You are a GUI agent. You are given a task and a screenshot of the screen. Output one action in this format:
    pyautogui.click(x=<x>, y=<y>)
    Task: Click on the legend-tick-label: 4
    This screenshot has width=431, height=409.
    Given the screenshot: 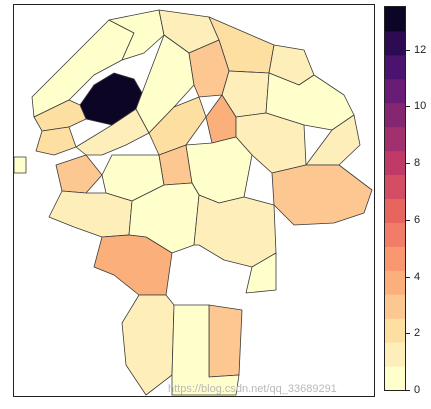 What is the action you would take?
    pyautogui.click(x=417, y=276)
    